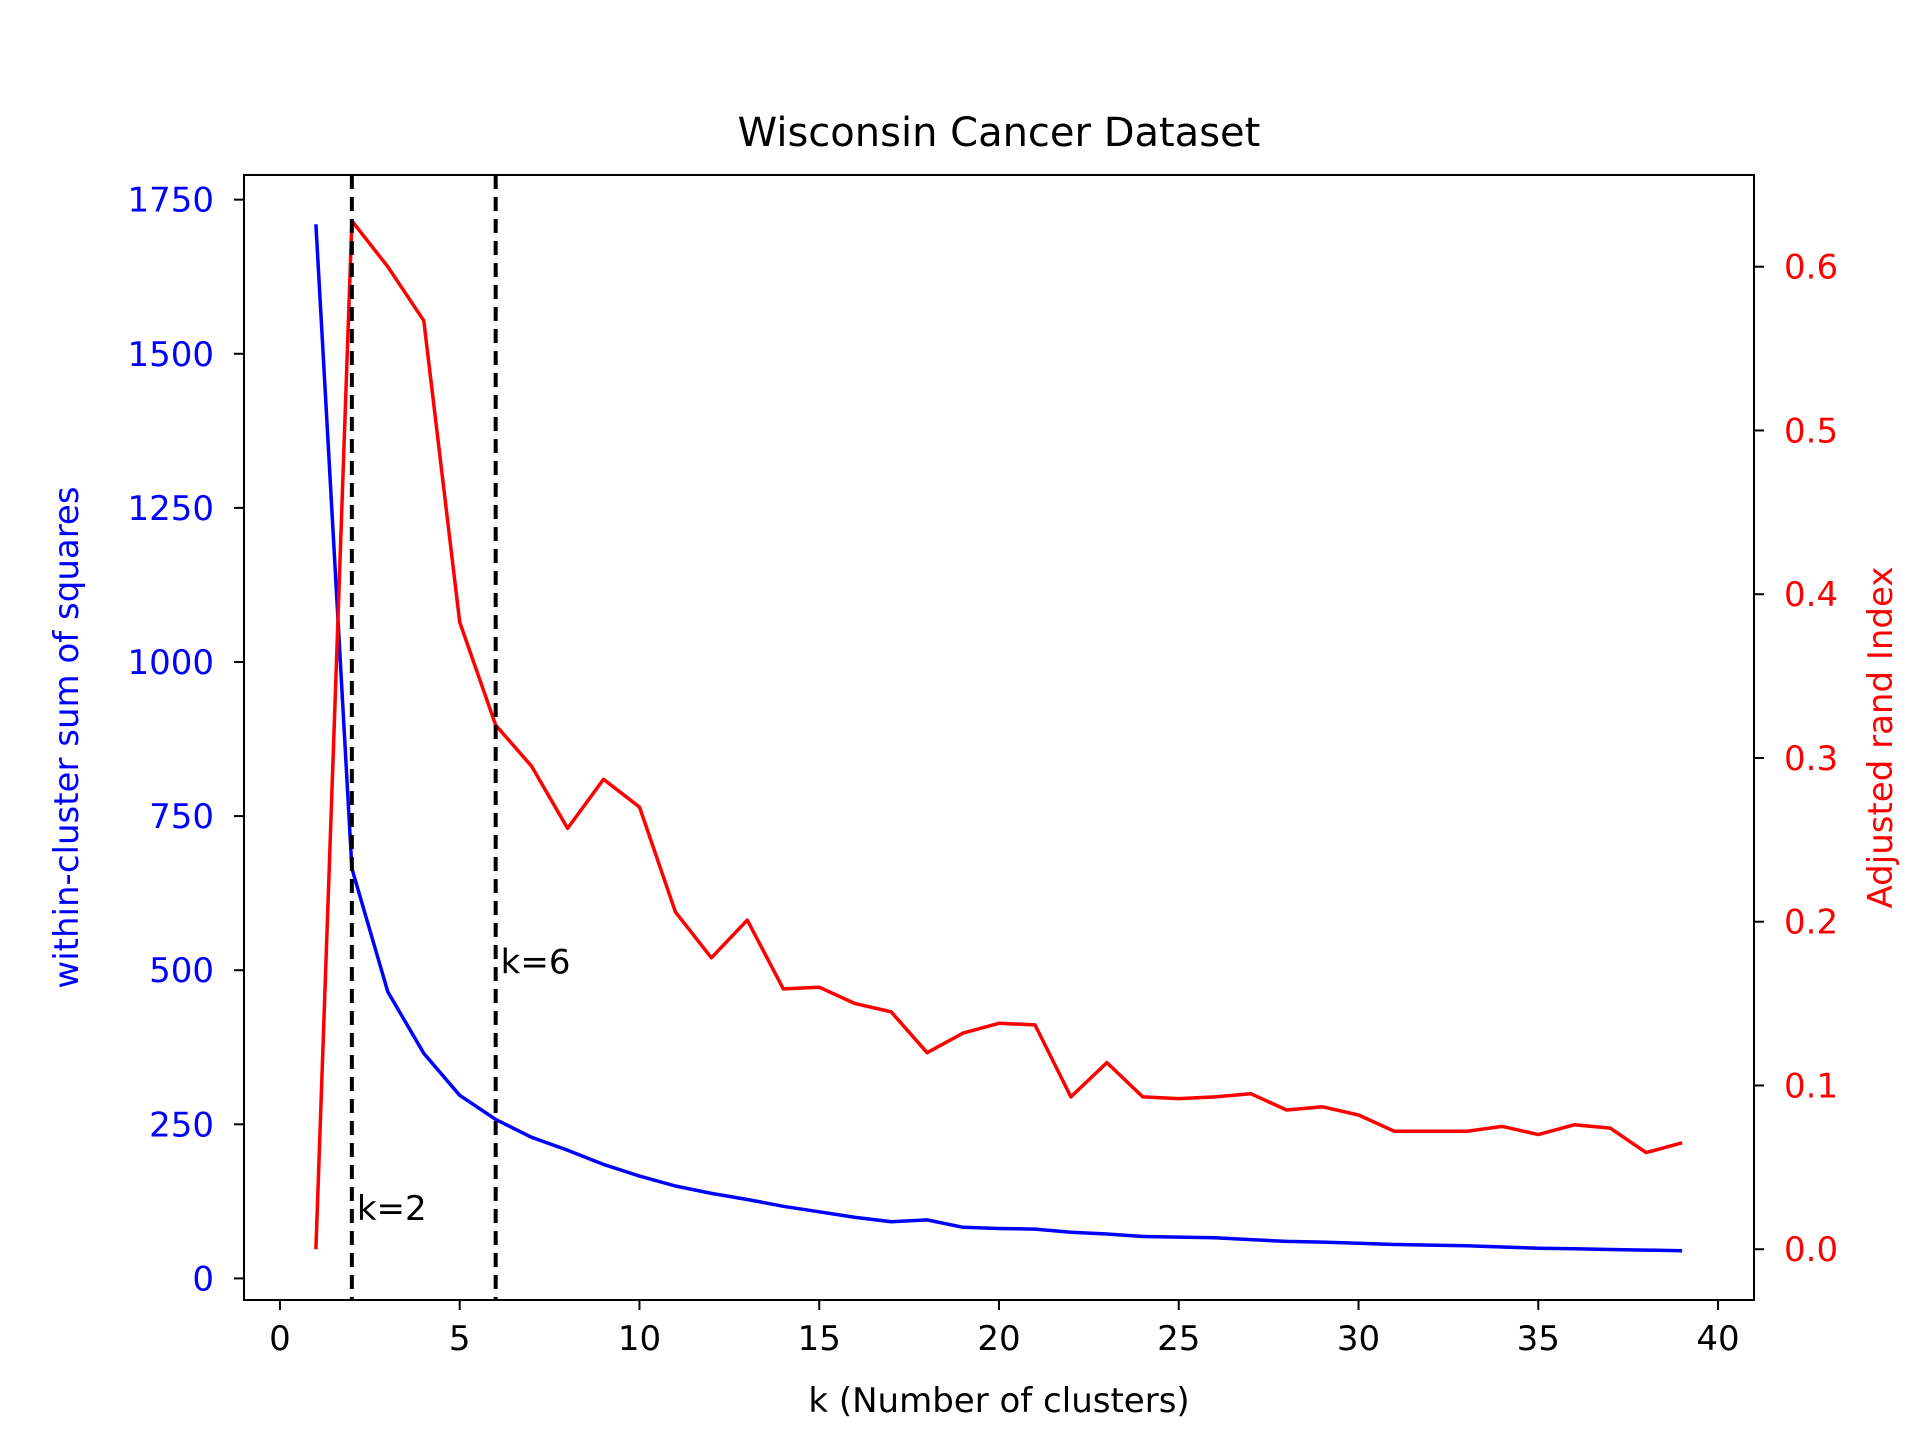  What do you see at coordinates (203, 1279) in the screenshot?
I see `y-left-tick-label: 0` at bounding box center [203, 1279].